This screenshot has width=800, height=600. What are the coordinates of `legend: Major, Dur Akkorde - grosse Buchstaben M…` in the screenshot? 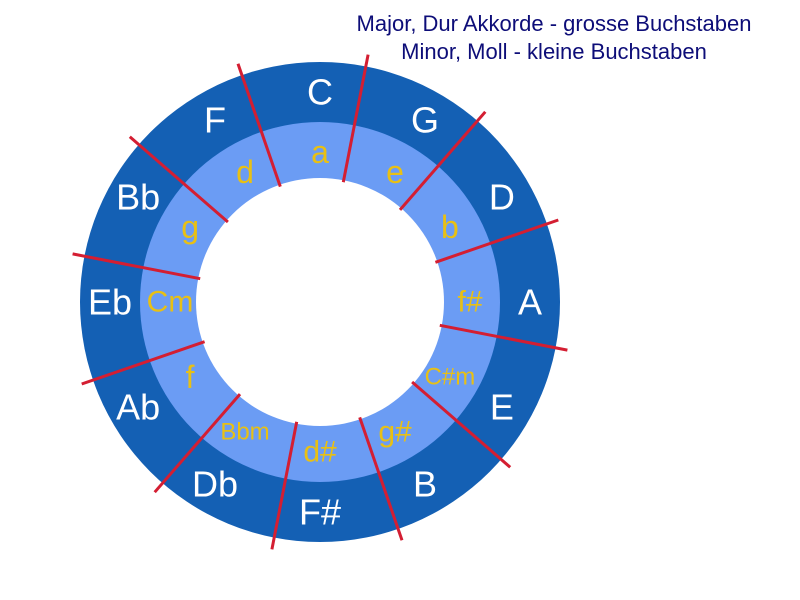 It's located at (554, 38).